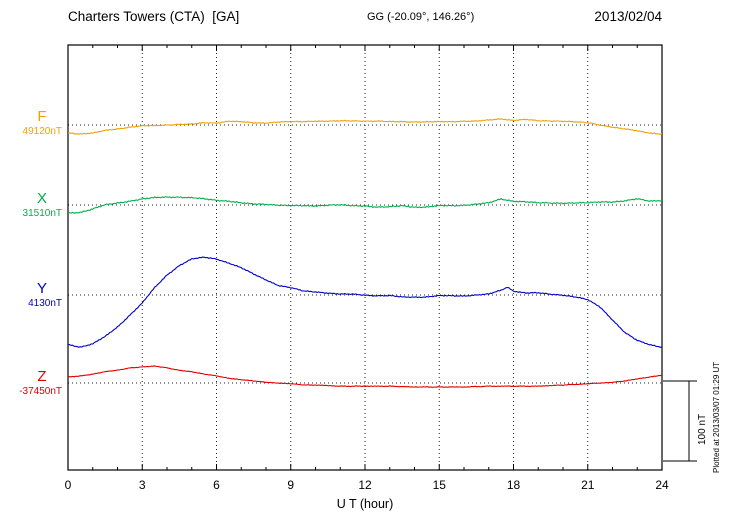 This screenshot has height=520, width=730. I want to click on x-tick-label: 24, so click(662, 485).